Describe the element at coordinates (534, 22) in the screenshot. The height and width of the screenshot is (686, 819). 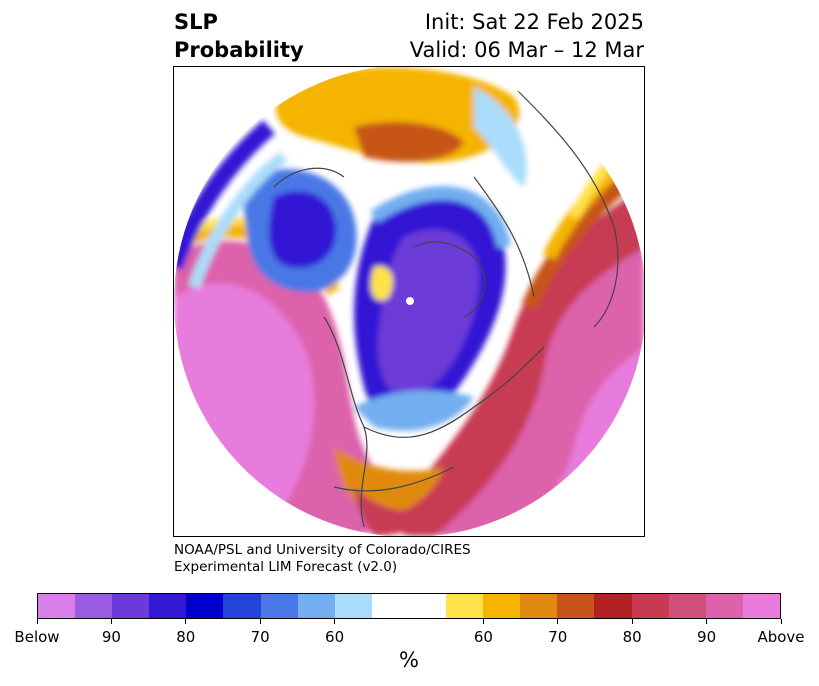
I see `init-date: Init: Sat 22 Feb 2025` at that location.